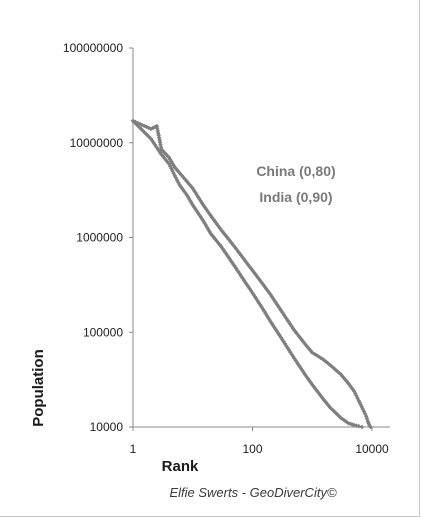  Describe the element at coordinates (370, 427) in the screenshot. I see `series-2-point` at that location.